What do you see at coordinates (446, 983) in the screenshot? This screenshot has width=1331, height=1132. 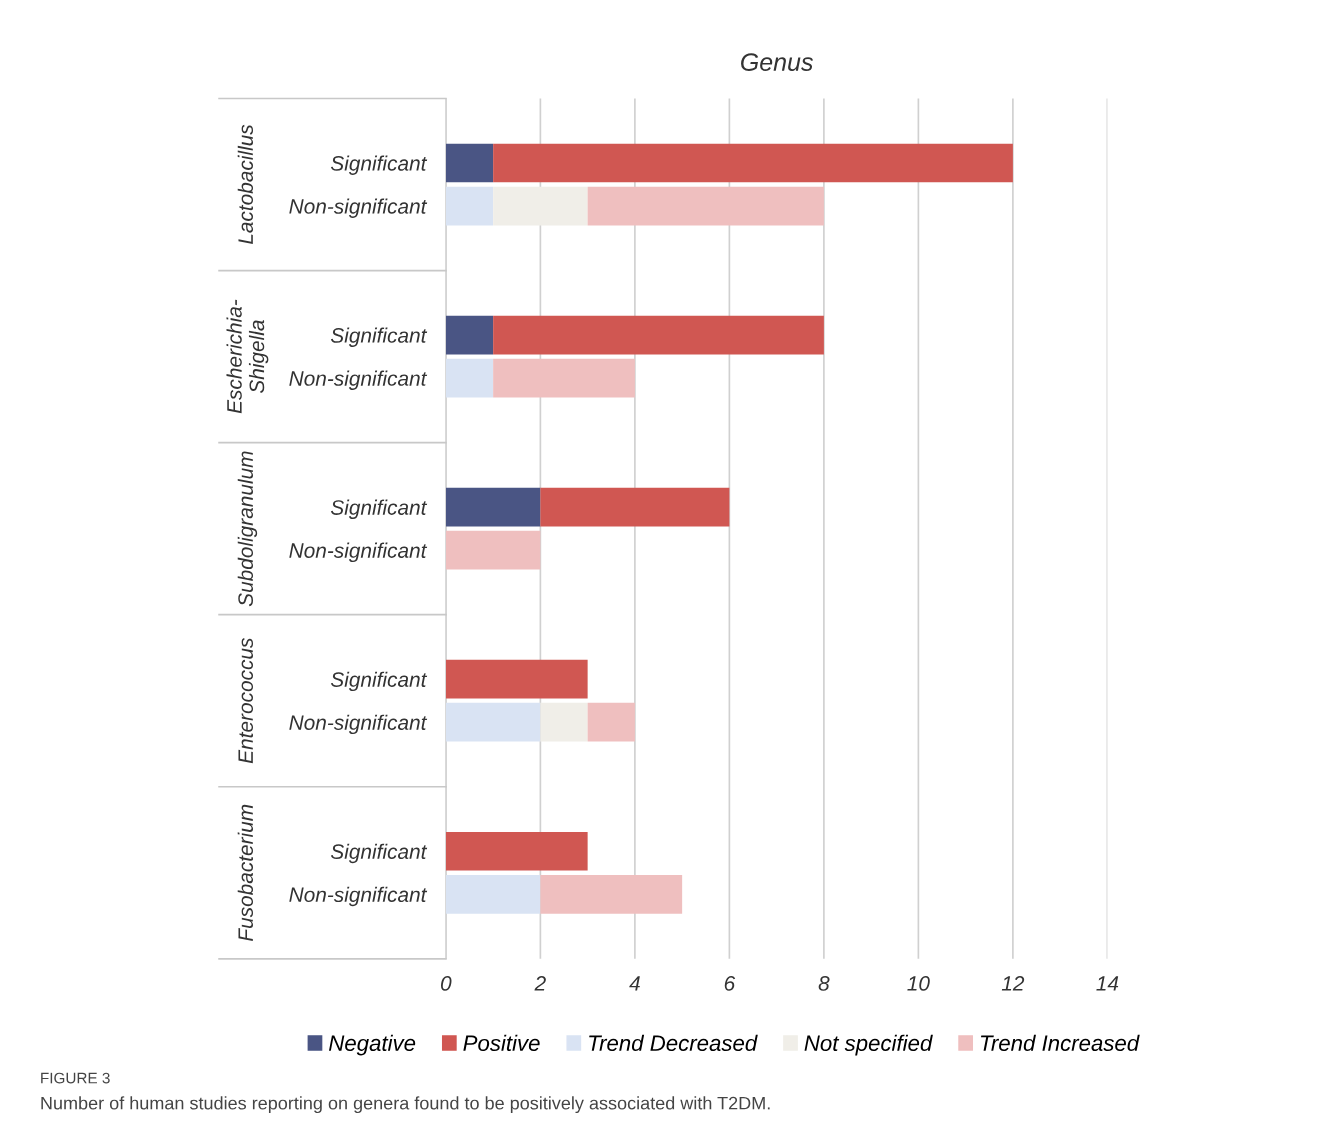 I see `x-tick-label: 0` at bounding box center [446, 983].